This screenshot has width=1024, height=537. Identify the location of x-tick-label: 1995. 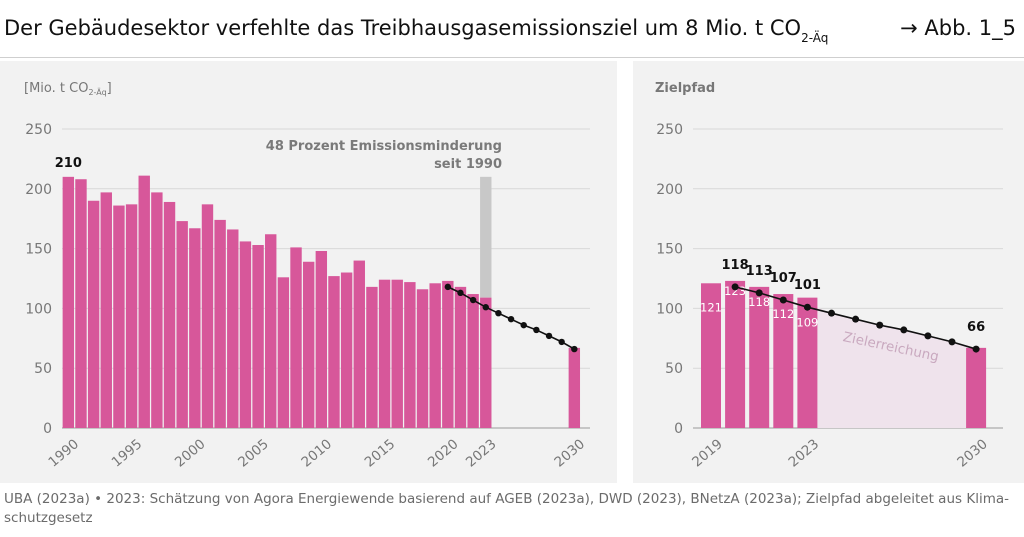
(127, 453).